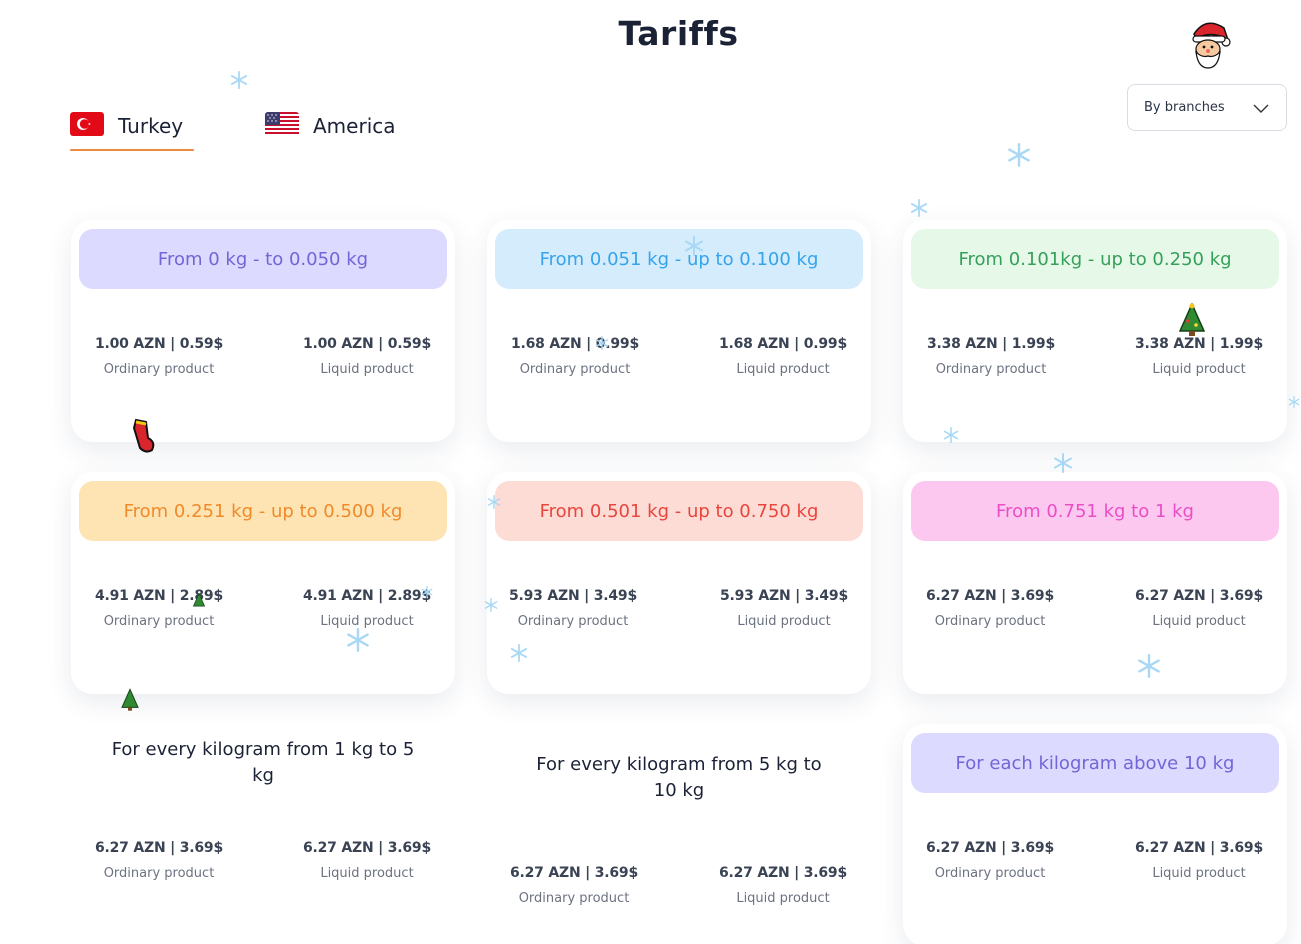 The width and height of the screenshot is (1301, 944). Describe the element at coordinates (783, 356) in the screenshot. I see `price-liquid: 1.68 AZN | 0.99$ Liquid product` at that location.